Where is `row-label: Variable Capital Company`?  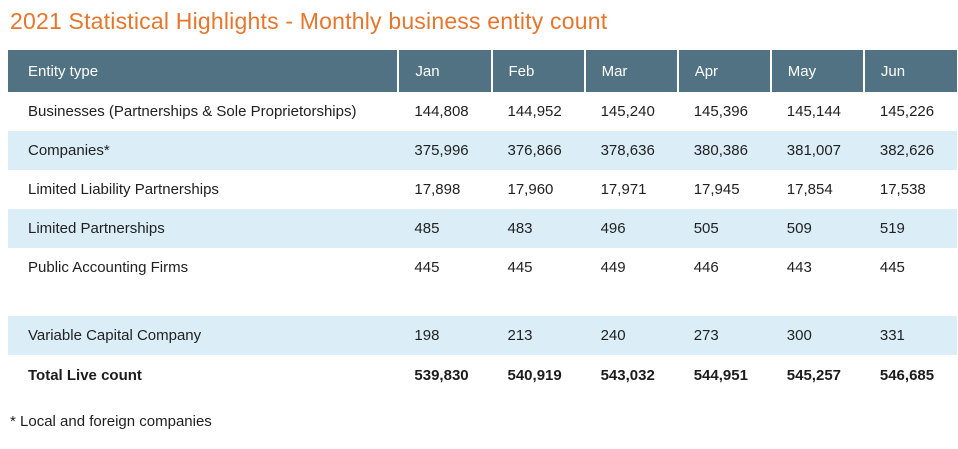 row-label: Variable Capital Company is located at coordinates (203, 335).